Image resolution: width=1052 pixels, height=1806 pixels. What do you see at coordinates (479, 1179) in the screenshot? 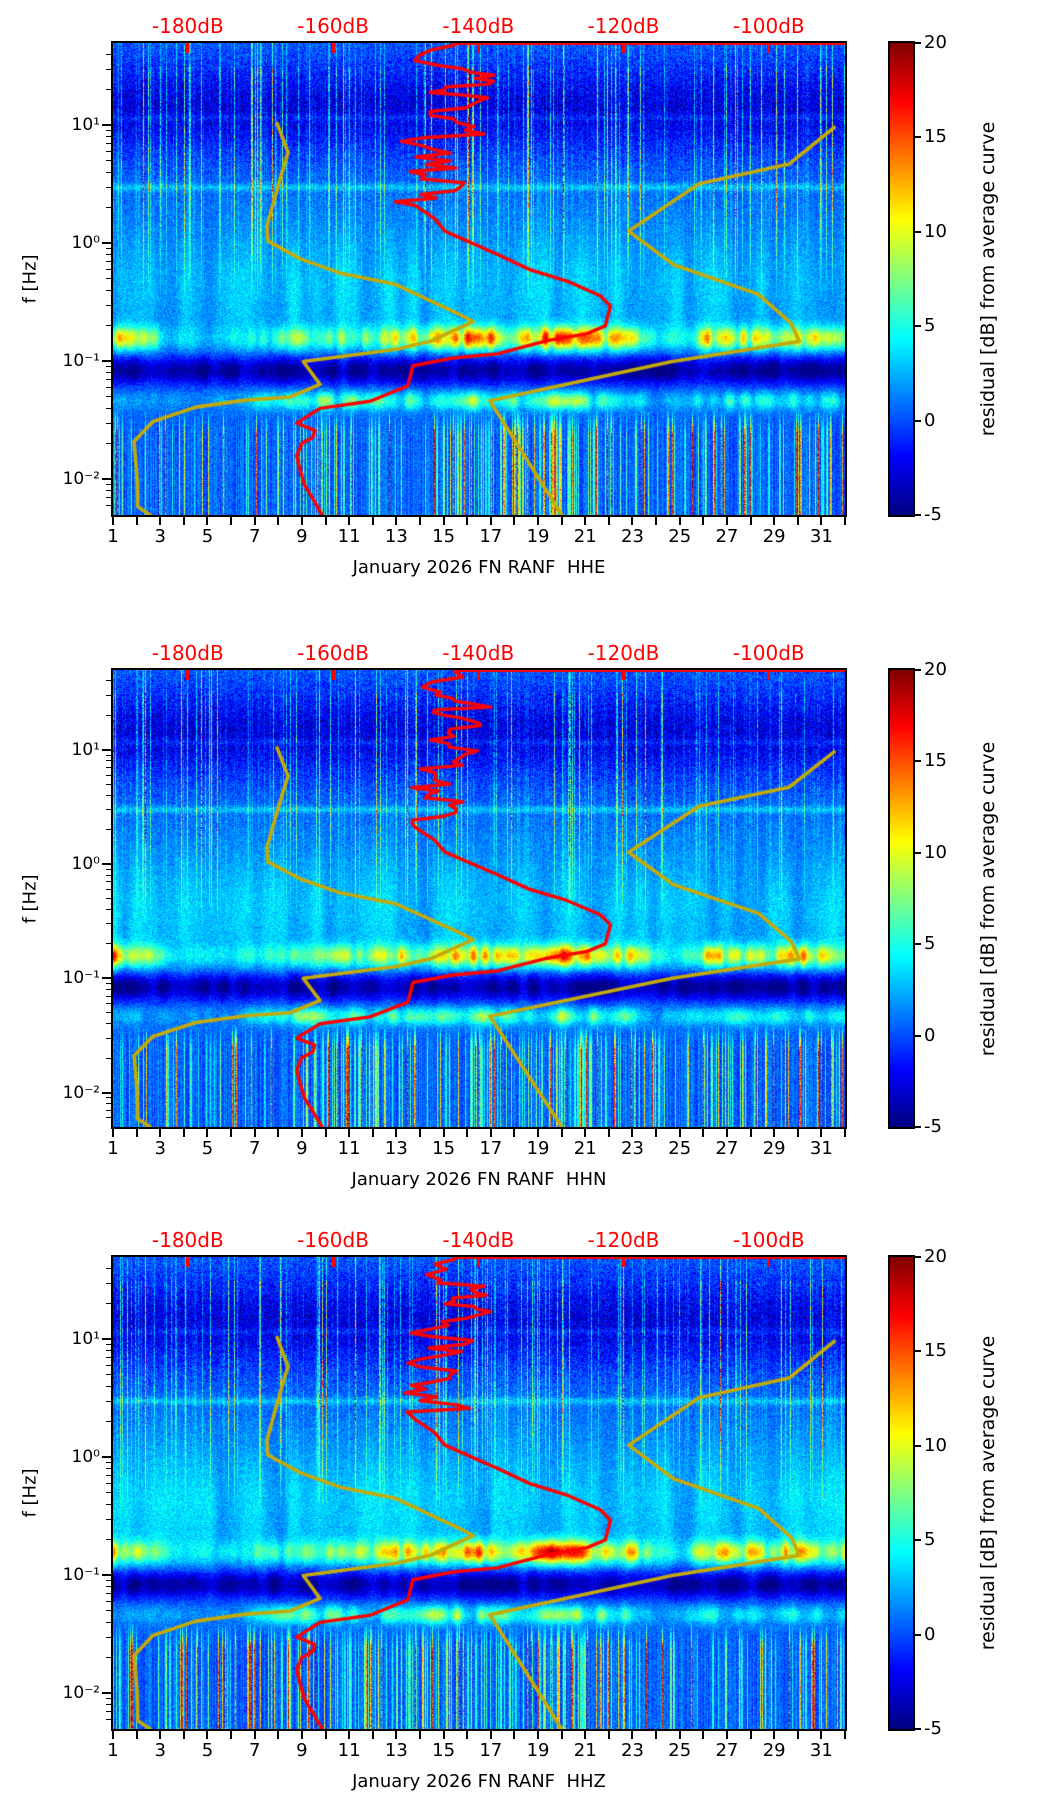
I see `x-axis-title-hhn: January 2026 FN RANF HHN` at bounding box center [479, 1179].